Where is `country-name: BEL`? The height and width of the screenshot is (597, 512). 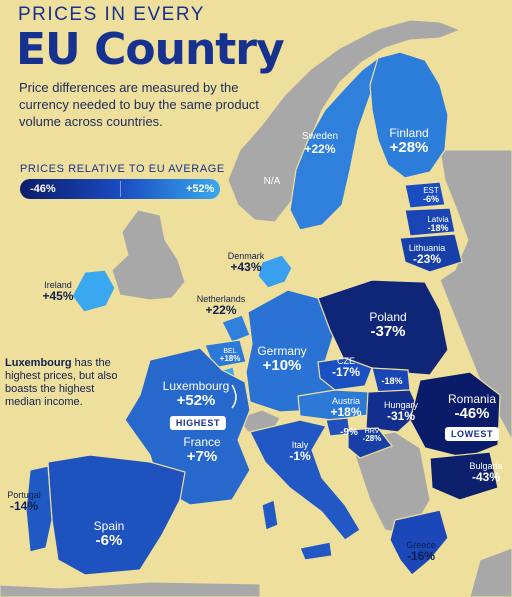
country-name: BEL is located at coordinates (230, 351).